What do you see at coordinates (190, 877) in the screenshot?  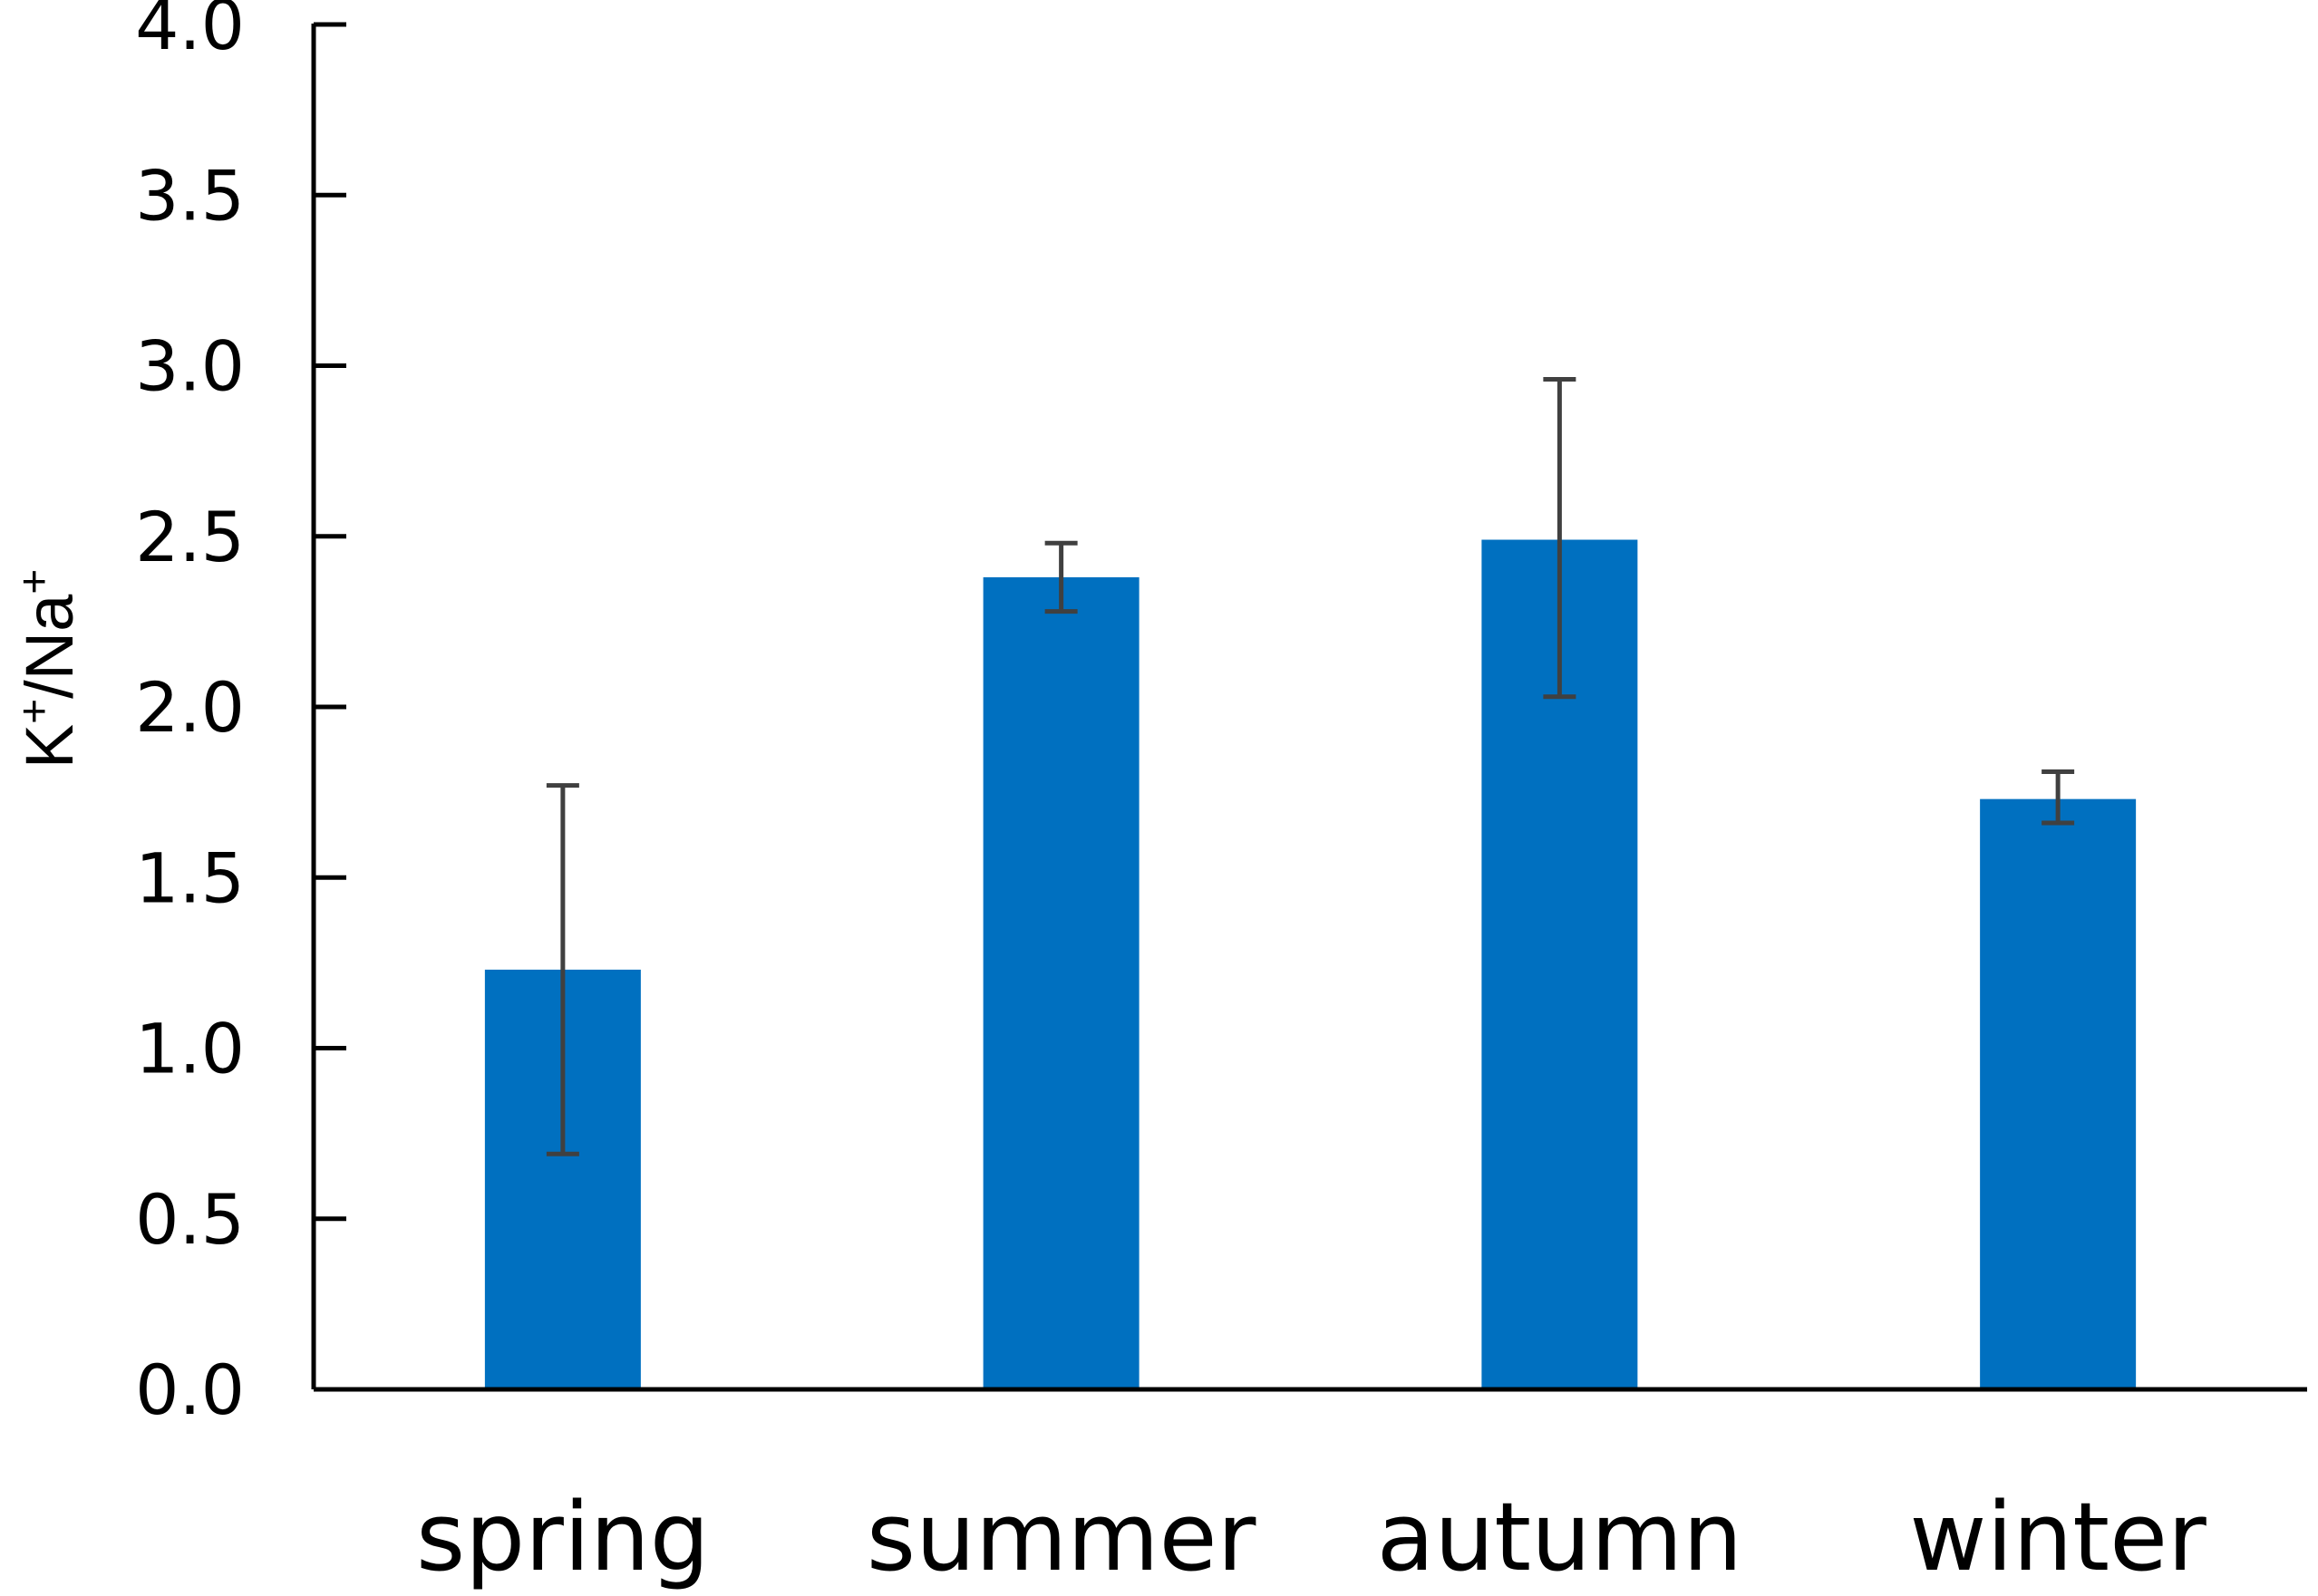 I see `y-tick-label: 1.5` at bounding box center [190, 877].